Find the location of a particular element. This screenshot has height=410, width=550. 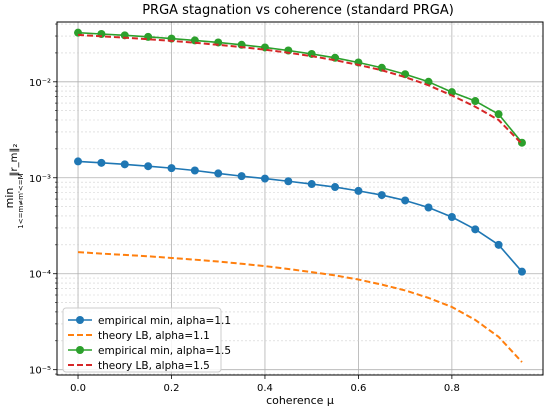

legend-box is located at coordinates (142, 340).